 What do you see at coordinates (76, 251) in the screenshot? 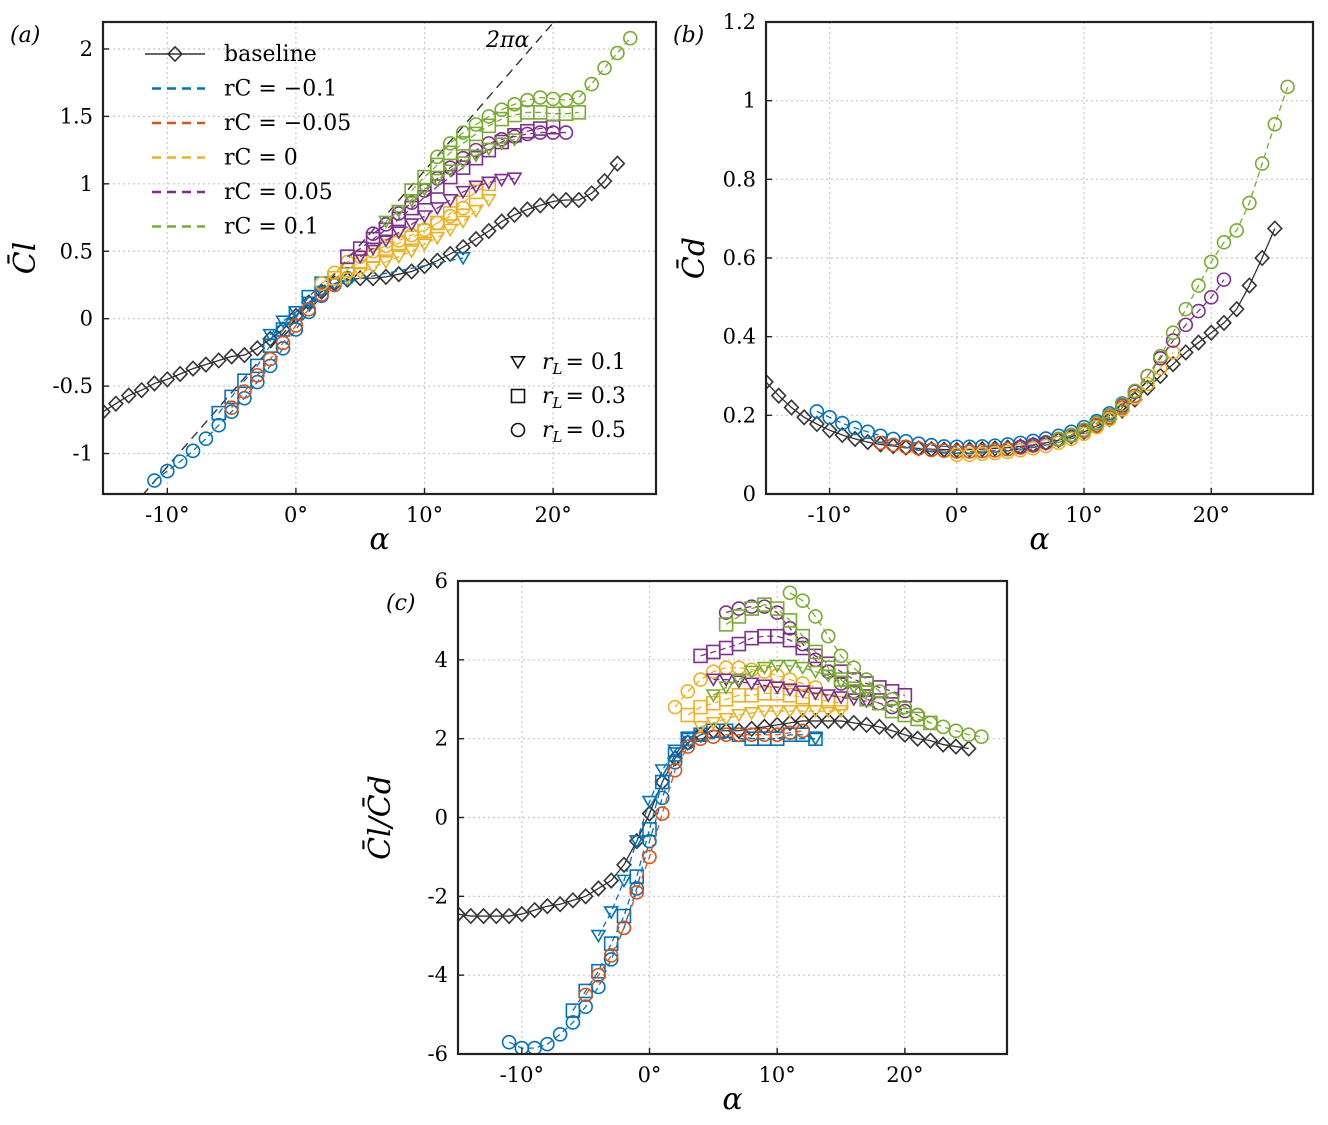
I see `y-tick-label: 0.5` at bounding box center [76, 251].